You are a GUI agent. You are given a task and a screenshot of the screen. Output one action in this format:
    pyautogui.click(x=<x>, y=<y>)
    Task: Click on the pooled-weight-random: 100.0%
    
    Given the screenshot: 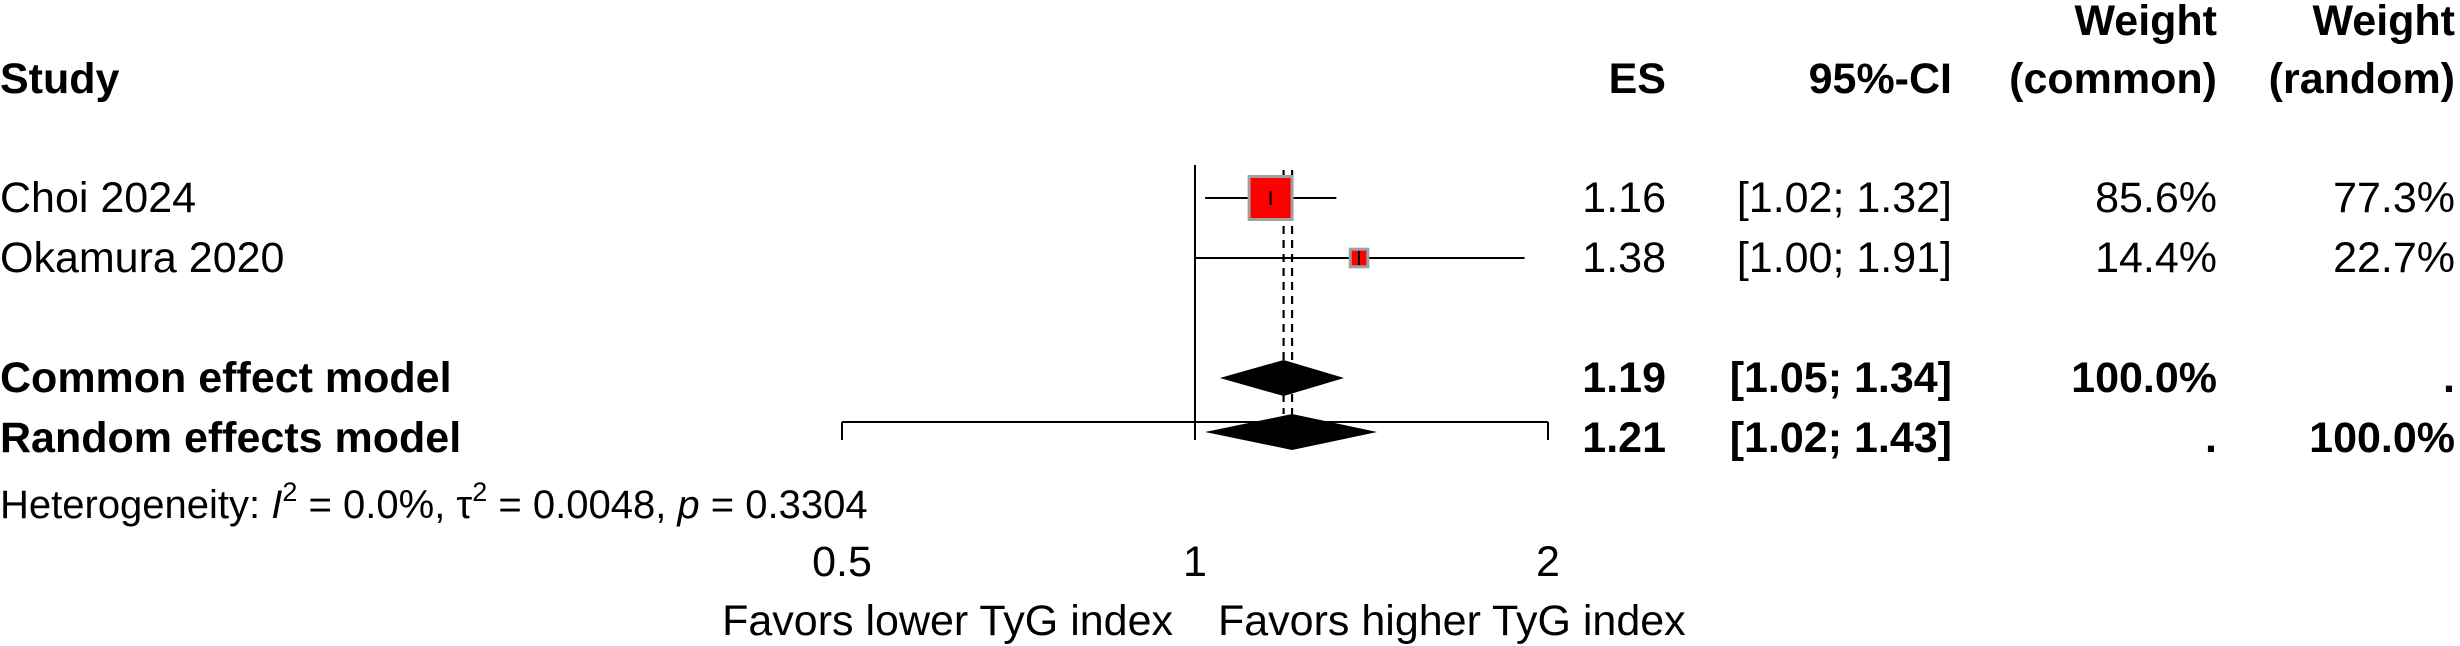 What is the action you would take?
    pyautogui.click(x=2382, y=438)
    